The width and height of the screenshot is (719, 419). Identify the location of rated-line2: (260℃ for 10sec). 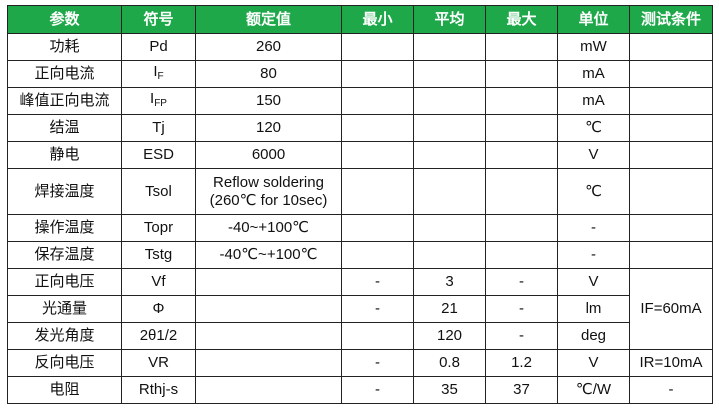
(268, 200).